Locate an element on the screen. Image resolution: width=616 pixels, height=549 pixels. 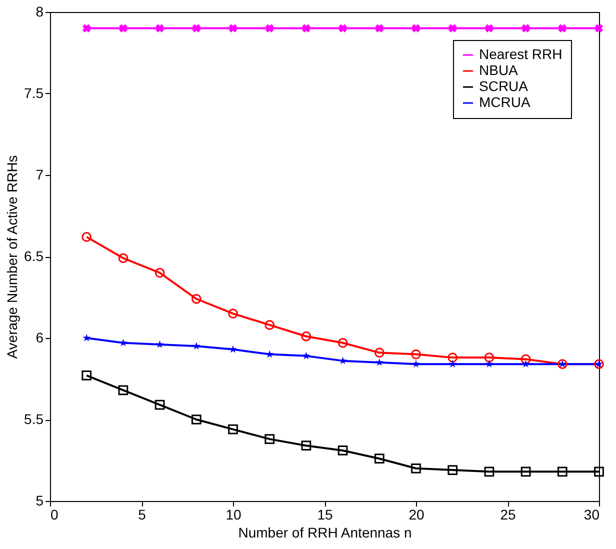
legend-label: MCRUA is located at coordinates (505, 102).